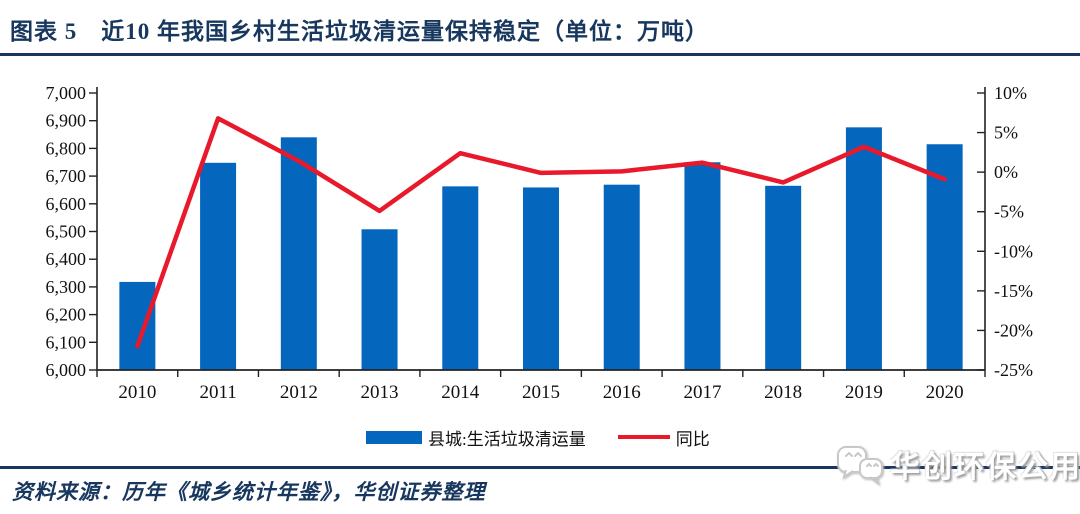 The height and width of the screenshot is (514, 1080). What do you see at coordinates (66, 148) in the screenshot?
I see `left-axis-label: 6,800` at bounding box center [66, 148].